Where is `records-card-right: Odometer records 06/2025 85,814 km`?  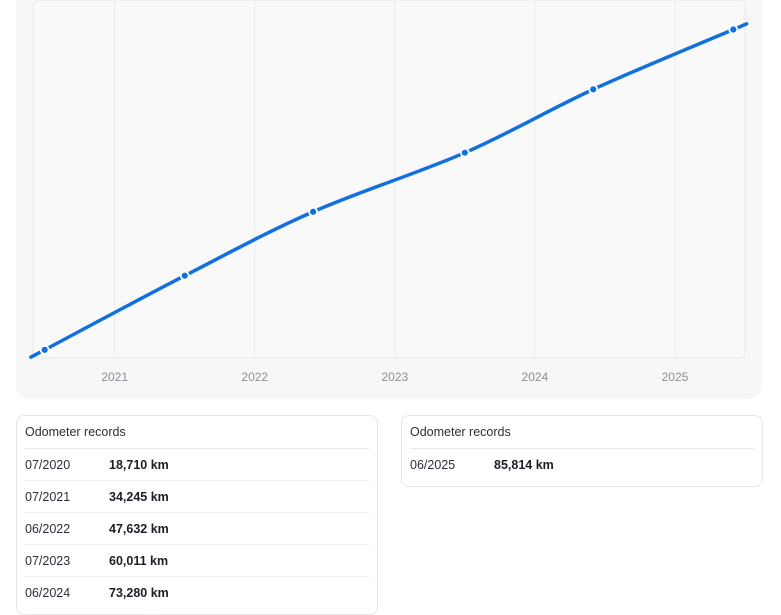
records-card-right: Odometer records 06/2025 85,814 km is located at coordinates (582, 451).